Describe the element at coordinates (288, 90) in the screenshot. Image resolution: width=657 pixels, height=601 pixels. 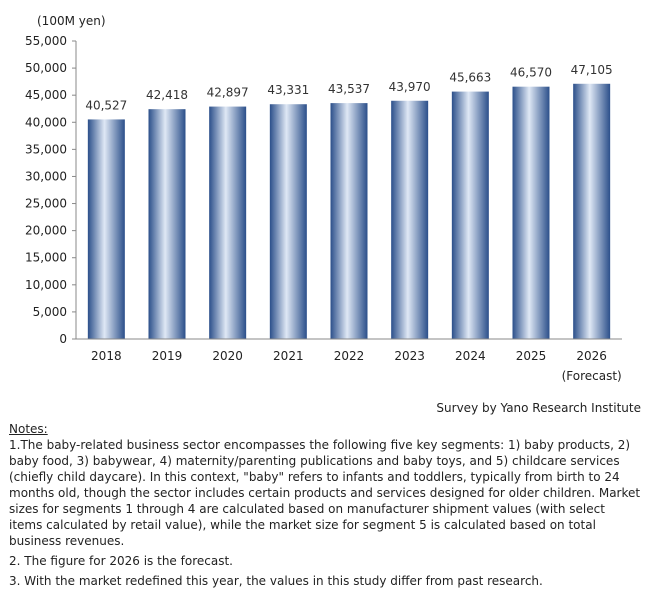
I see `data-label: 43,331` at that location.